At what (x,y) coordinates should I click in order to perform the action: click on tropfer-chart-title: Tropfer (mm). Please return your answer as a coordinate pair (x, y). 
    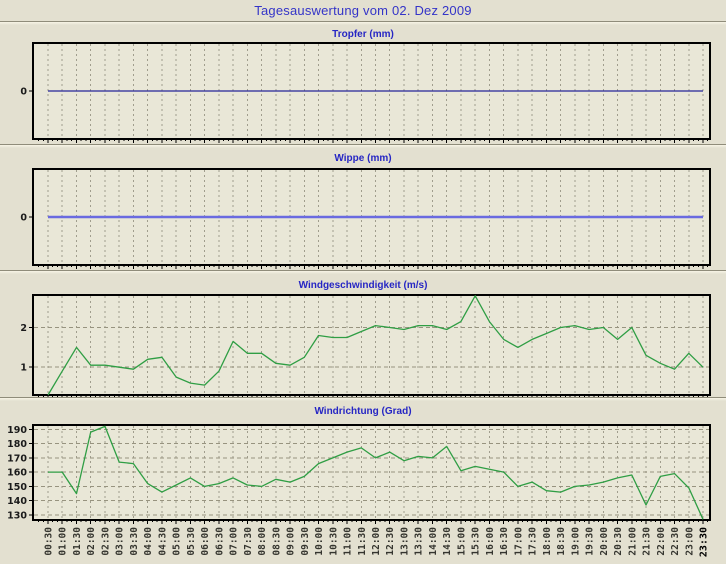
    Looking at the image, I should click on (363, 34).